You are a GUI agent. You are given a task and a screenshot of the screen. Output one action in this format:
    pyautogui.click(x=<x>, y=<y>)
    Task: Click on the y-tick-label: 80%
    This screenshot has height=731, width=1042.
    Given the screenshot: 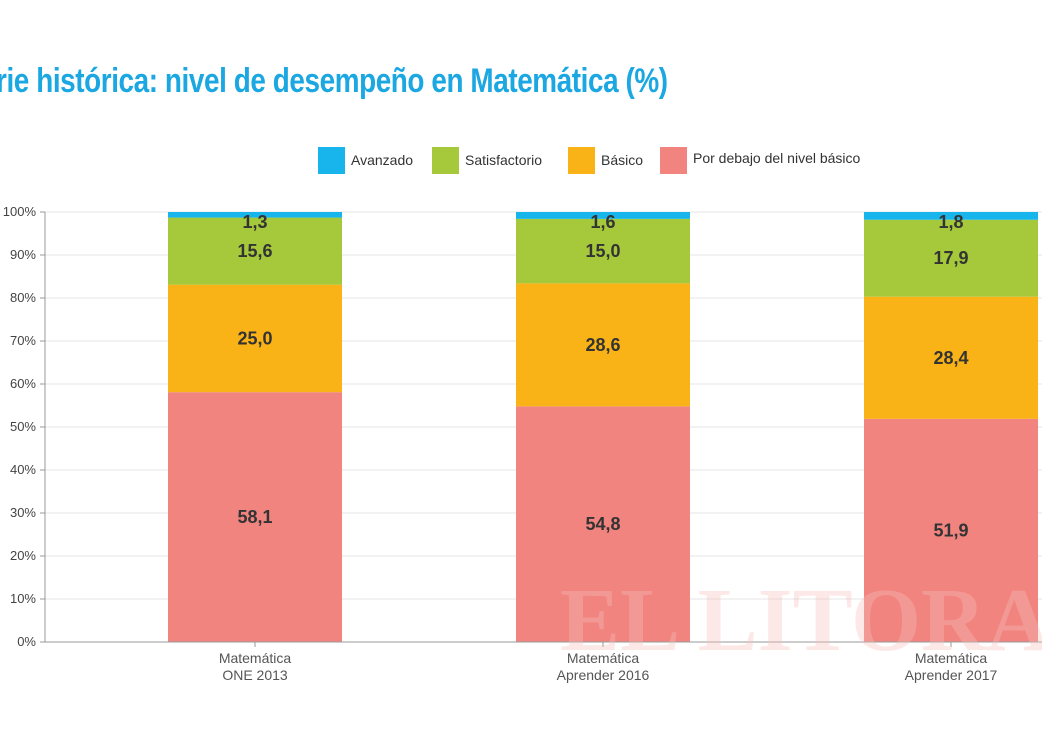 What is the action you would take?
    pyautogui.click(x=23, y=297)
    